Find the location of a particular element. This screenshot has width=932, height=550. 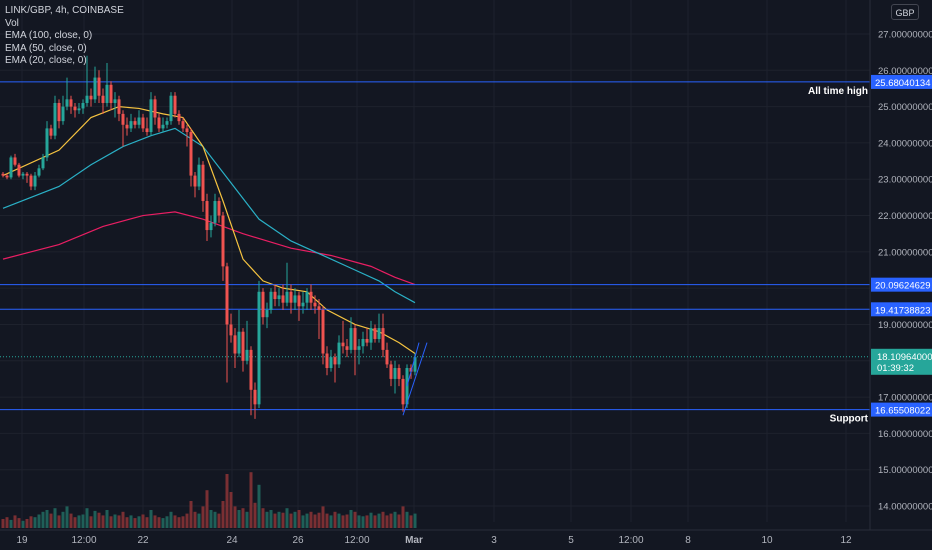

level-price-label: 19.41738823 is located at coordinates (902, 310).